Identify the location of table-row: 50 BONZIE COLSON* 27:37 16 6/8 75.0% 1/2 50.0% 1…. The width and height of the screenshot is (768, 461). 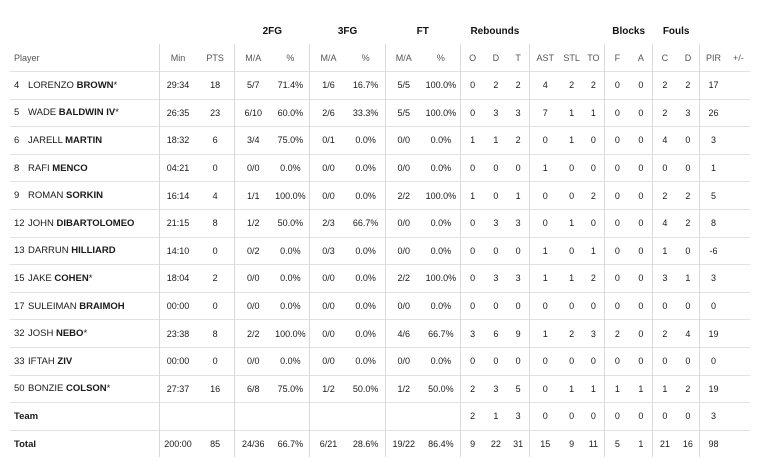
(380, 388).